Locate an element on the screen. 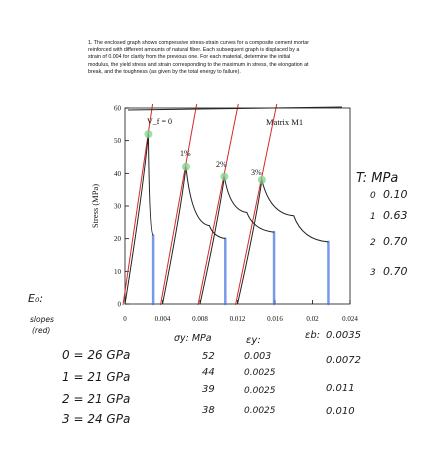 The width and height of the screenshot is (439, 450). y-tick-label: 20 is located at coordinates (118, 239).